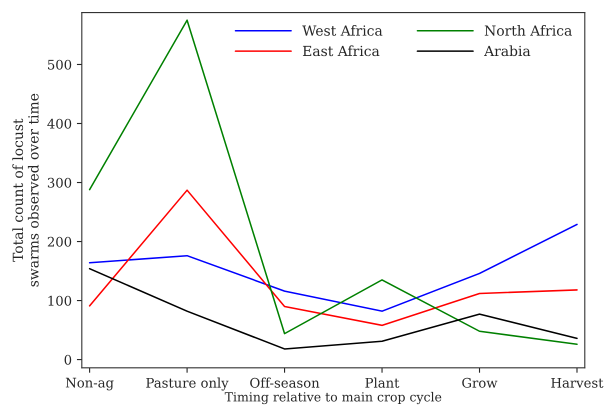 The image size is (606, 418). I want to click on x-tick-label: Off-season, so click(285, 383).